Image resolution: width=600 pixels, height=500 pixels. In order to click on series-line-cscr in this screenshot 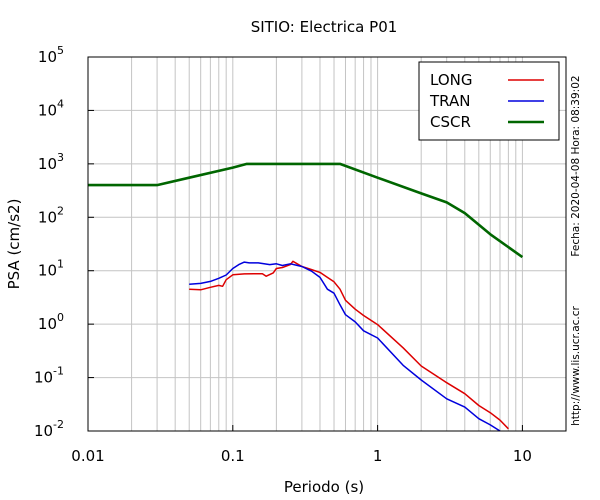, I will do `click(306, 210)`.